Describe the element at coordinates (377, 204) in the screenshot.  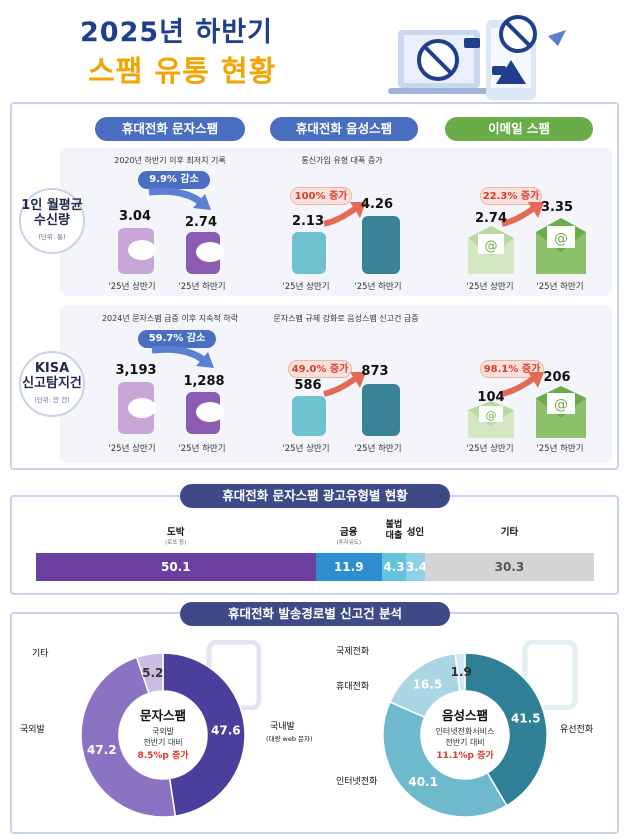
I see `value-curr: 4.26` at that location.